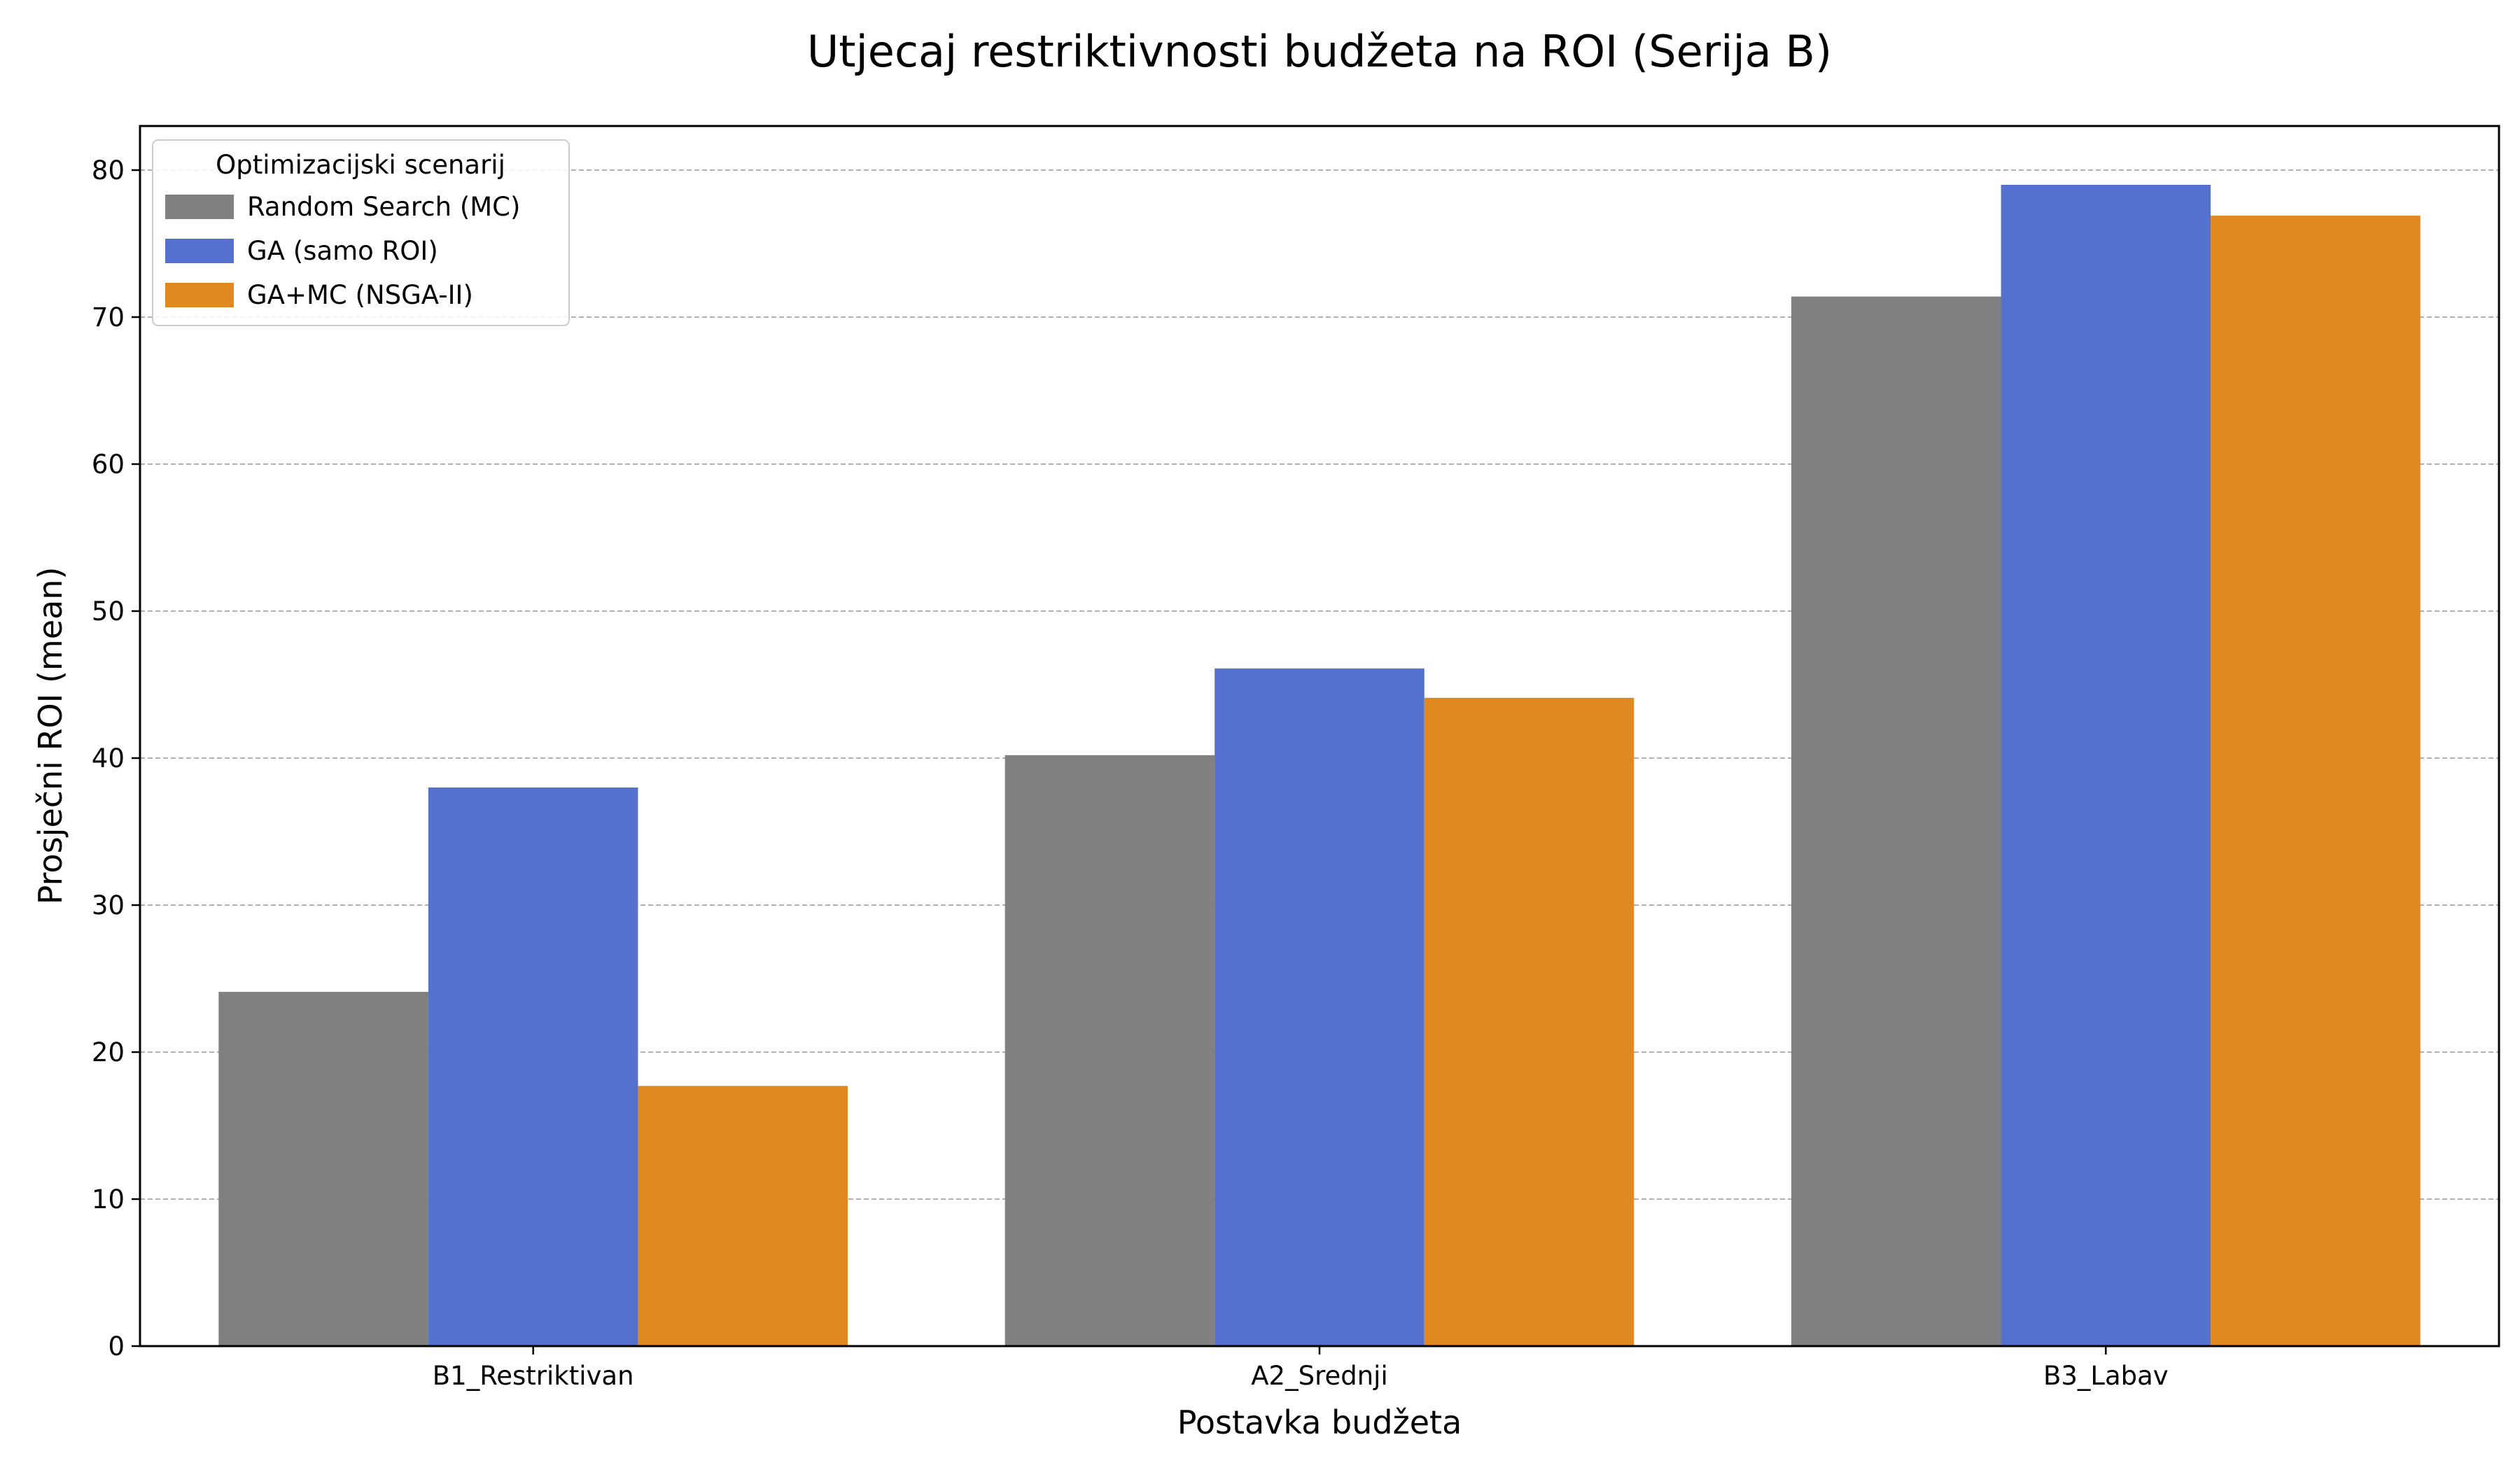 This screenshot has height=1470, width=2520. I want to click on legend-title: Optimizacijski scenarij, so click(360, 165).